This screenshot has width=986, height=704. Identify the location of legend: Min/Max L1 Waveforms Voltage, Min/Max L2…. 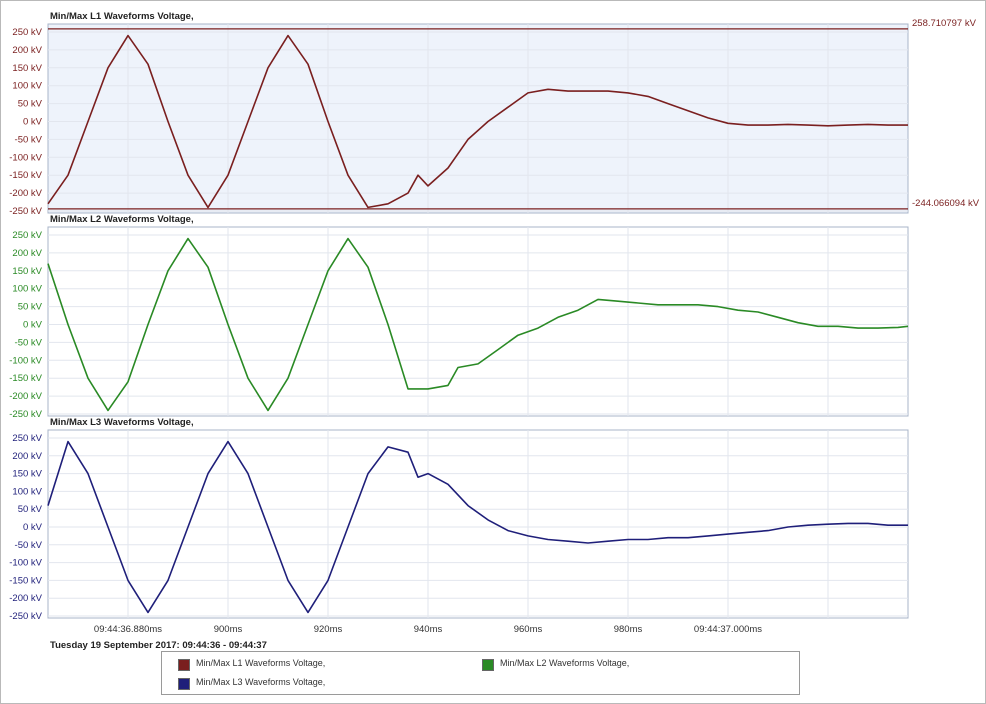
(480, 673).